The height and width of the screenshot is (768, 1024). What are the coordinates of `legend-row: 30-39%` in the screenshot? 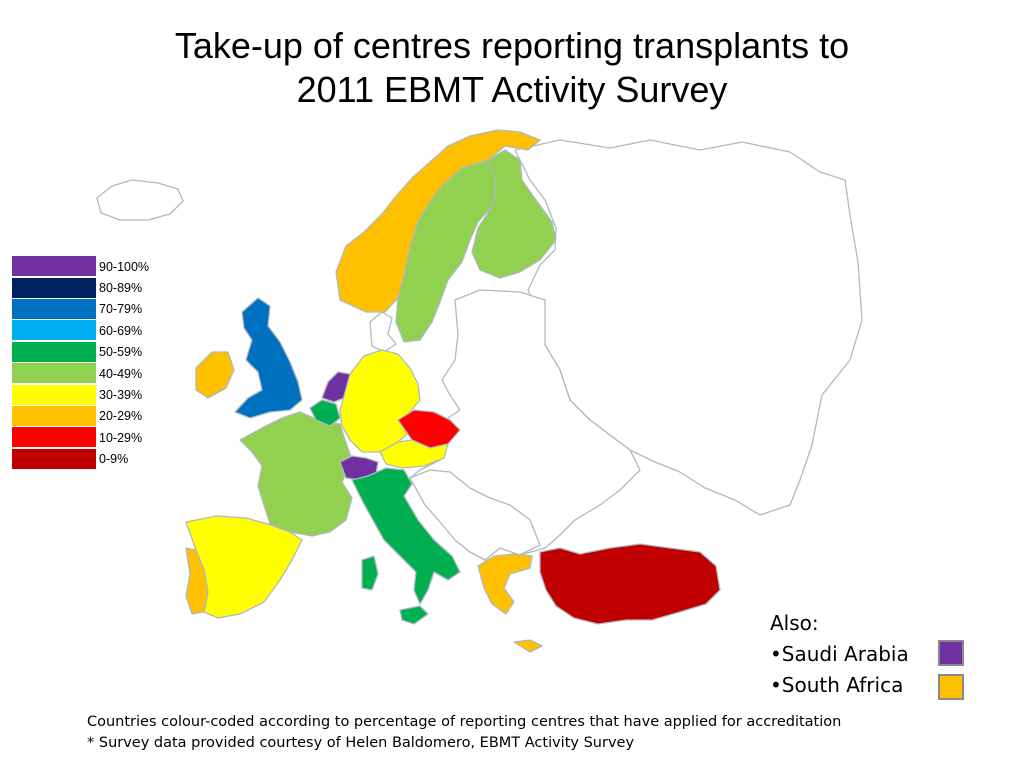 It's located at (80, 395).